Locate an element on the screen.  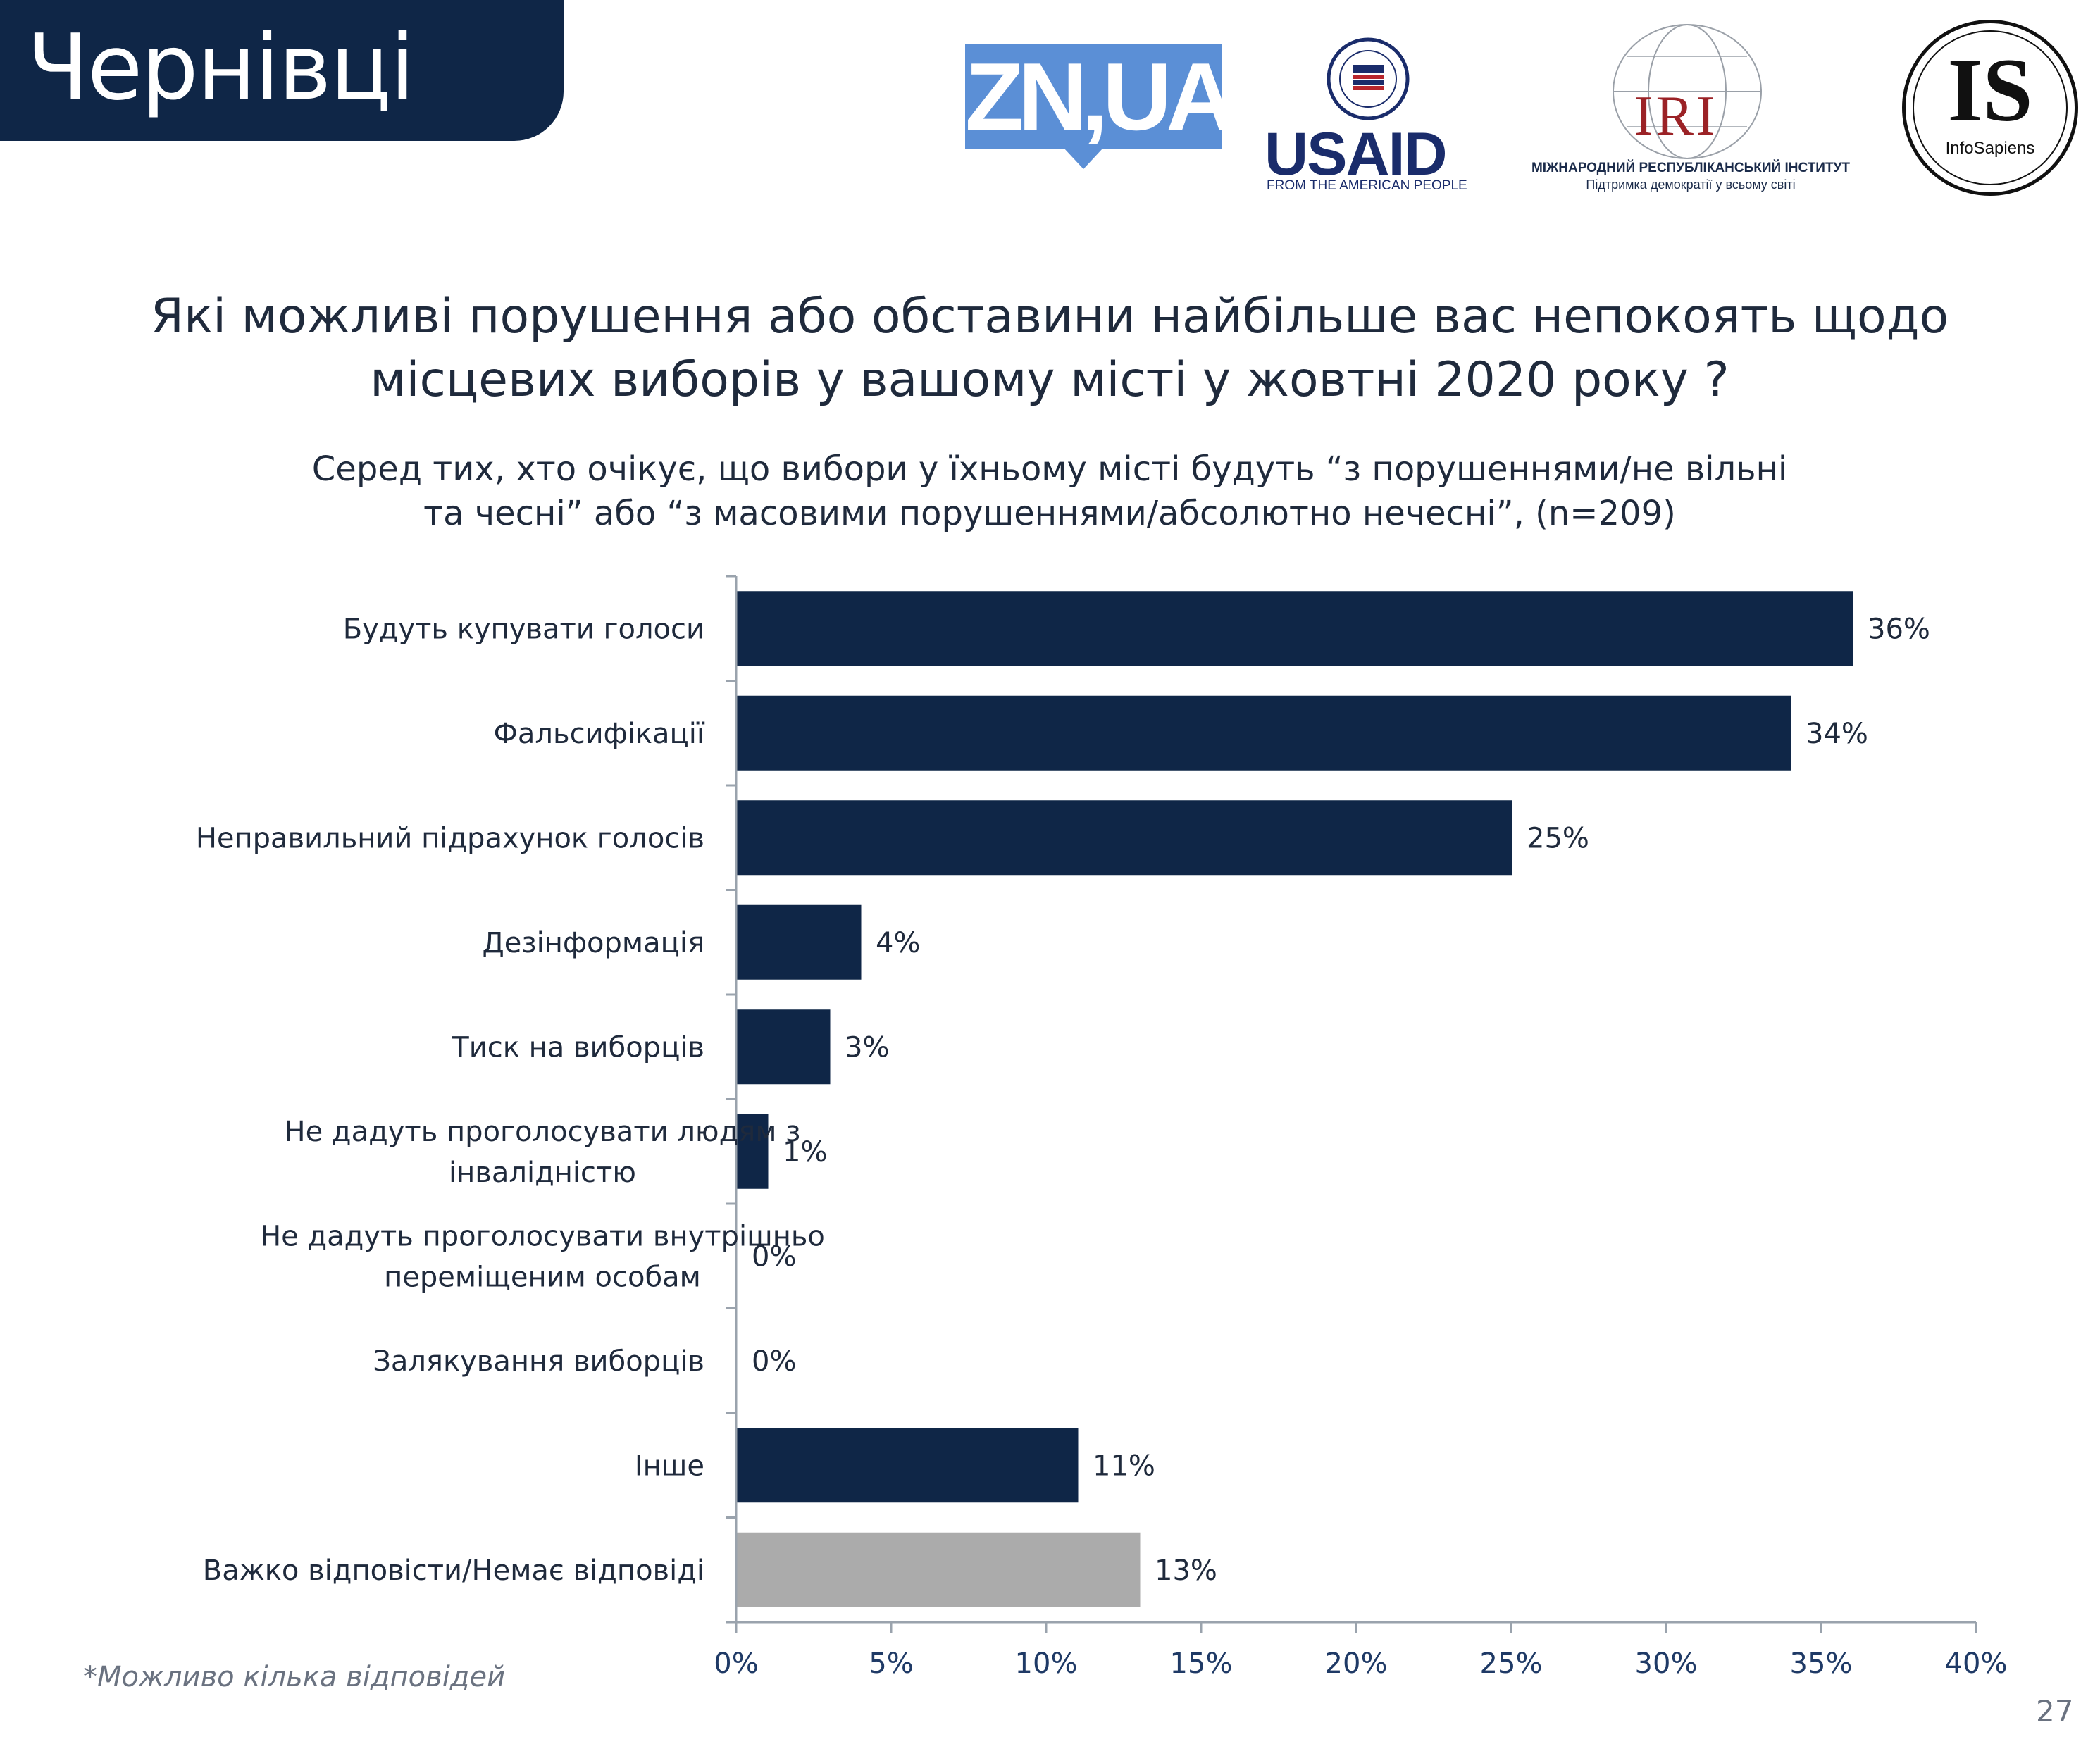
category-label: інвалідністю is located at coordinates (542, 1173).